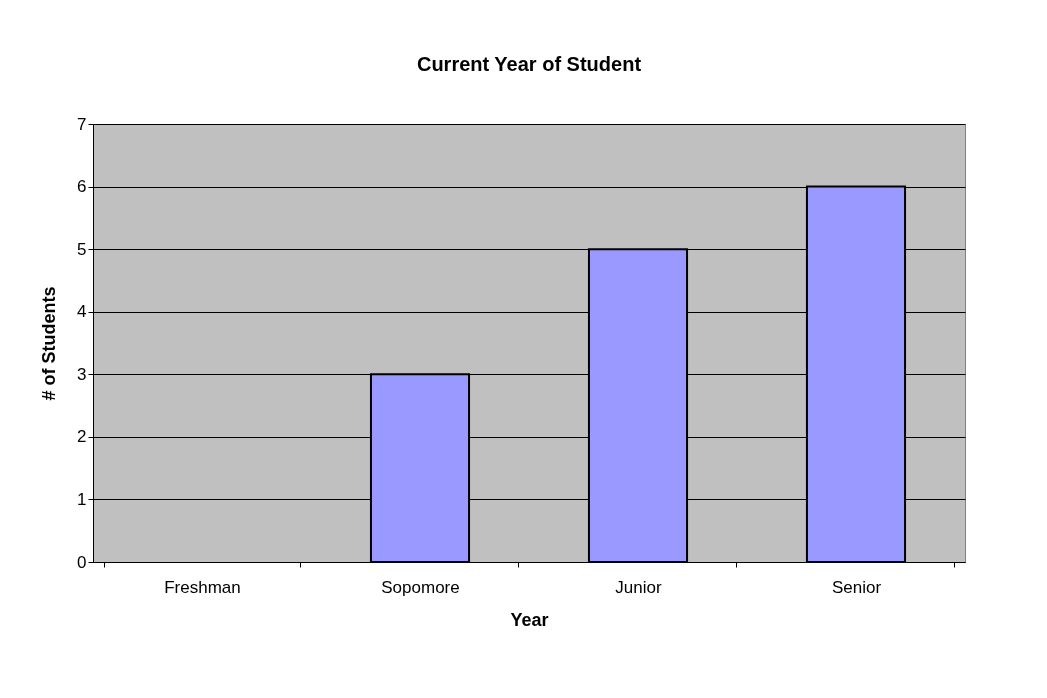 This screenshot has width=1047, height=698. What do you see at coordinates (529, 64) in the screenshot?
I see `chart-title: Current Year of Student` at bounding box center [529, 64].